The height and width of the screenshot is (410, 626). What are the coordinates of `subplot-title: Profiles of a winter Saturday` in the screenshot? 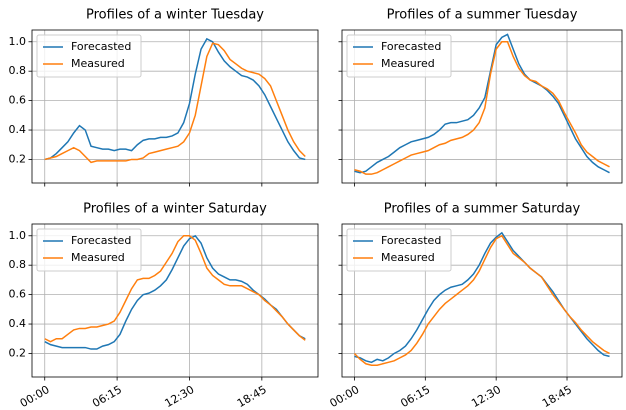 It's located at (175, 209).